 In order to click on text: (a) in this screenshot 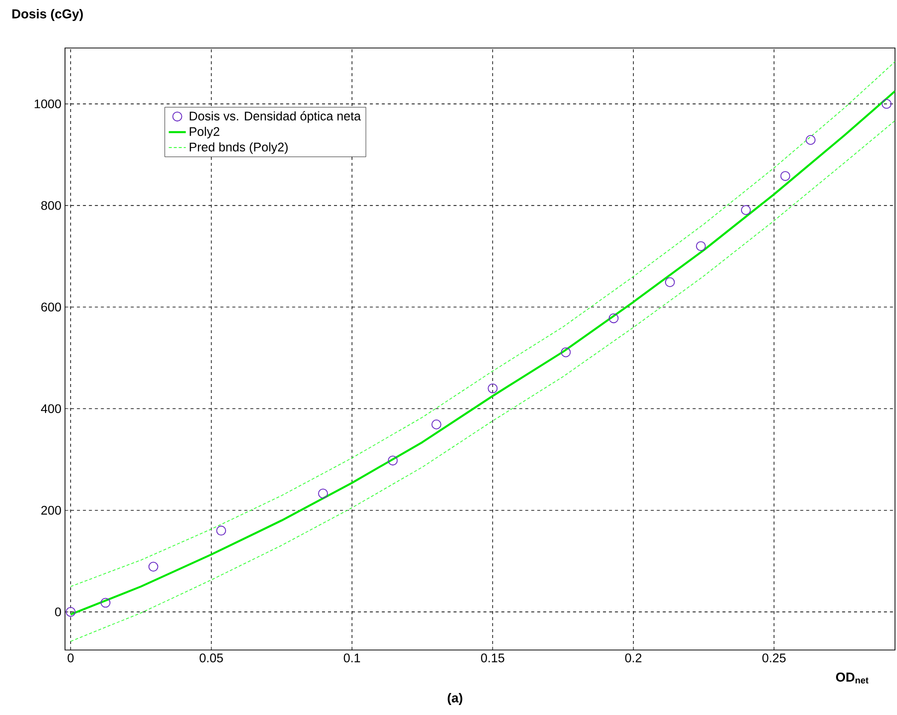, I will do `click(455, 699)`.